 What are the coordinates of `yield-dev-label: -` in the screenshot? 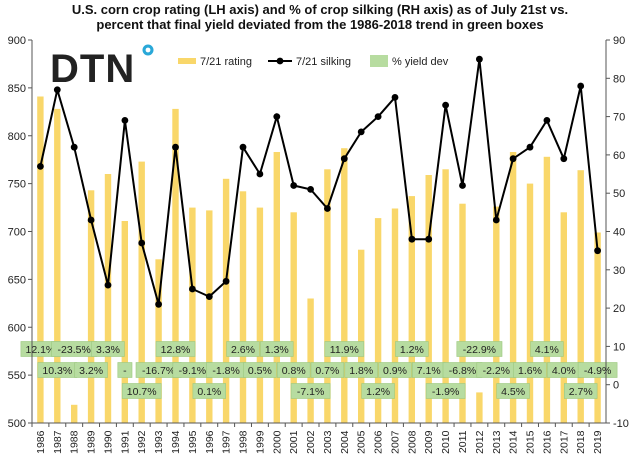 It's located at (125, 371).